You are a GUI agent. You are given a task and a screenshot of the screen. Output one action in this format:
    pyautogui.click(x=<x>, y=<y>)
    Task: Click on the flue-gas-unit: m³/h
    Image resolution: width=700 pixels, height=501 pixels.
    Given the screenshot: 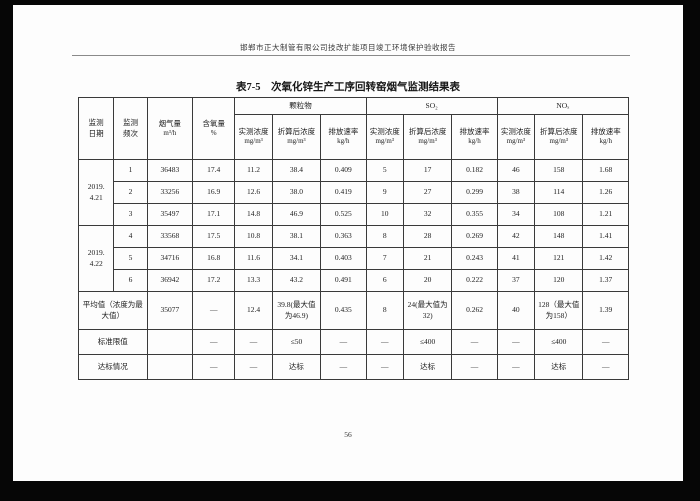 What is the action you would take?
    pyautogui.click(x=170, y=132)
    